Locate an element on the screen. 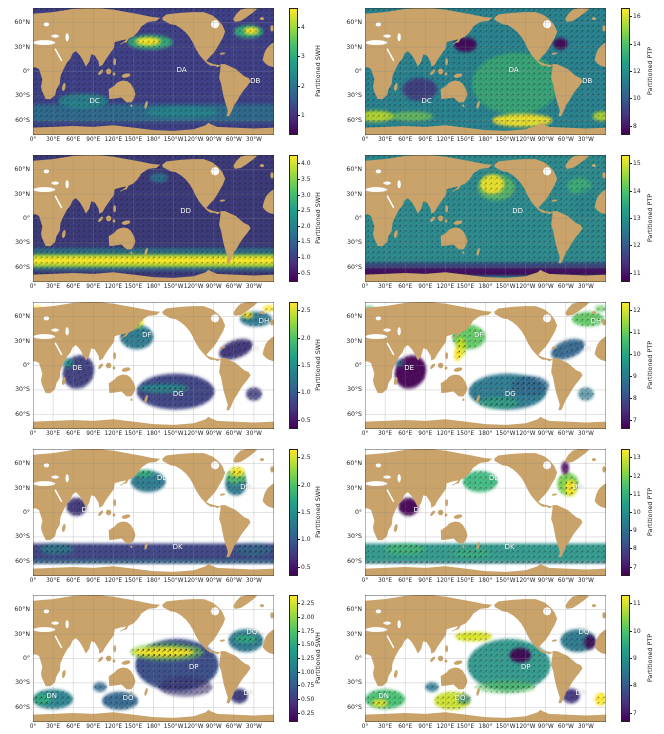 This screenshot has width=664, height=734. colorbar-tick: 0.75 is located at coordinates (306, 686).